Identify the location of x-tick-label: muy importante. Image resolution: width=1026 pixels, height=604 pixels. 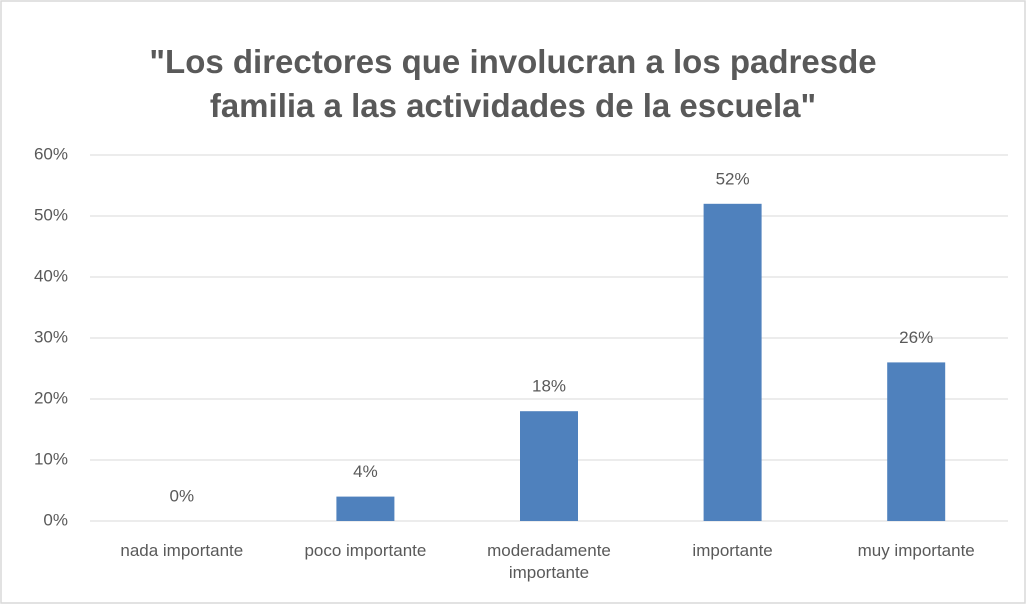
(916, 550).